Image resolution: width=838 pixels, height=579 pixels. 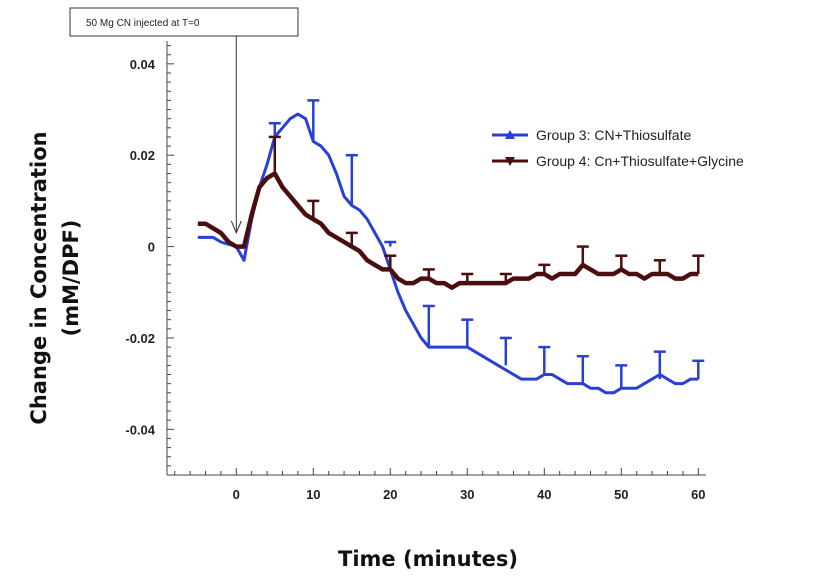 What do you see at coordinates (236, 227) in the screenshot?
I see `annotation-arrow-head` at bounding box center [236, 227].